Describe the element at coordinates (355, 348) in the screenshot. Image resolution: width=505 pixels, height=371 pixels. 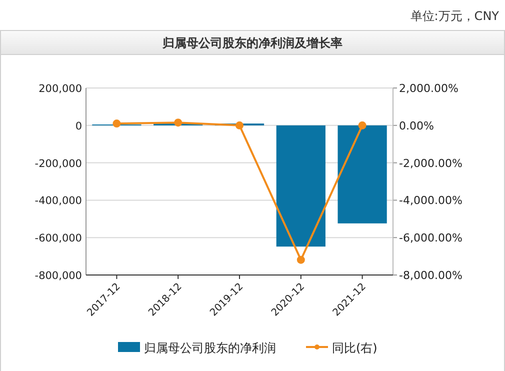
I see `legend-label: 同比(右)` at that location.